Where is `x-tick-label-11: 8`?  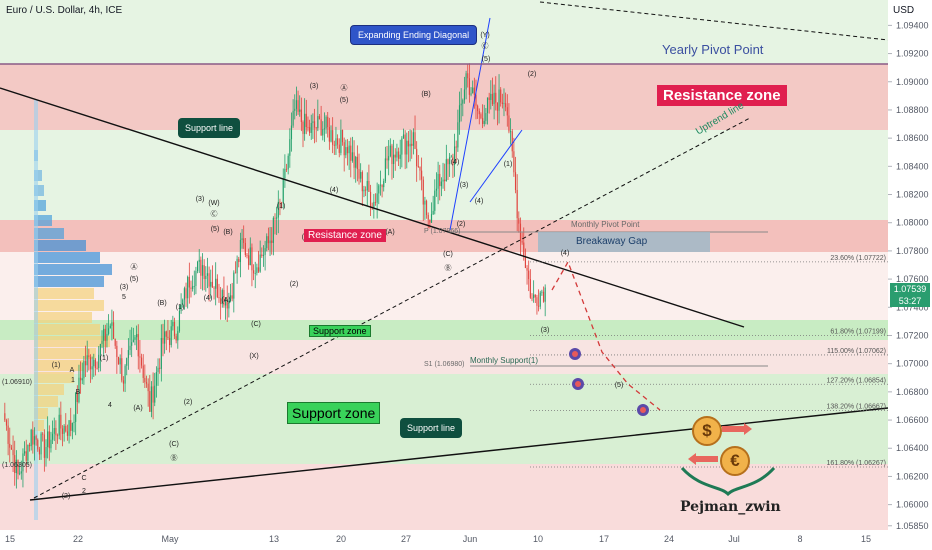
x-tick-label-11: 8 is located at coordinates (799, 539).